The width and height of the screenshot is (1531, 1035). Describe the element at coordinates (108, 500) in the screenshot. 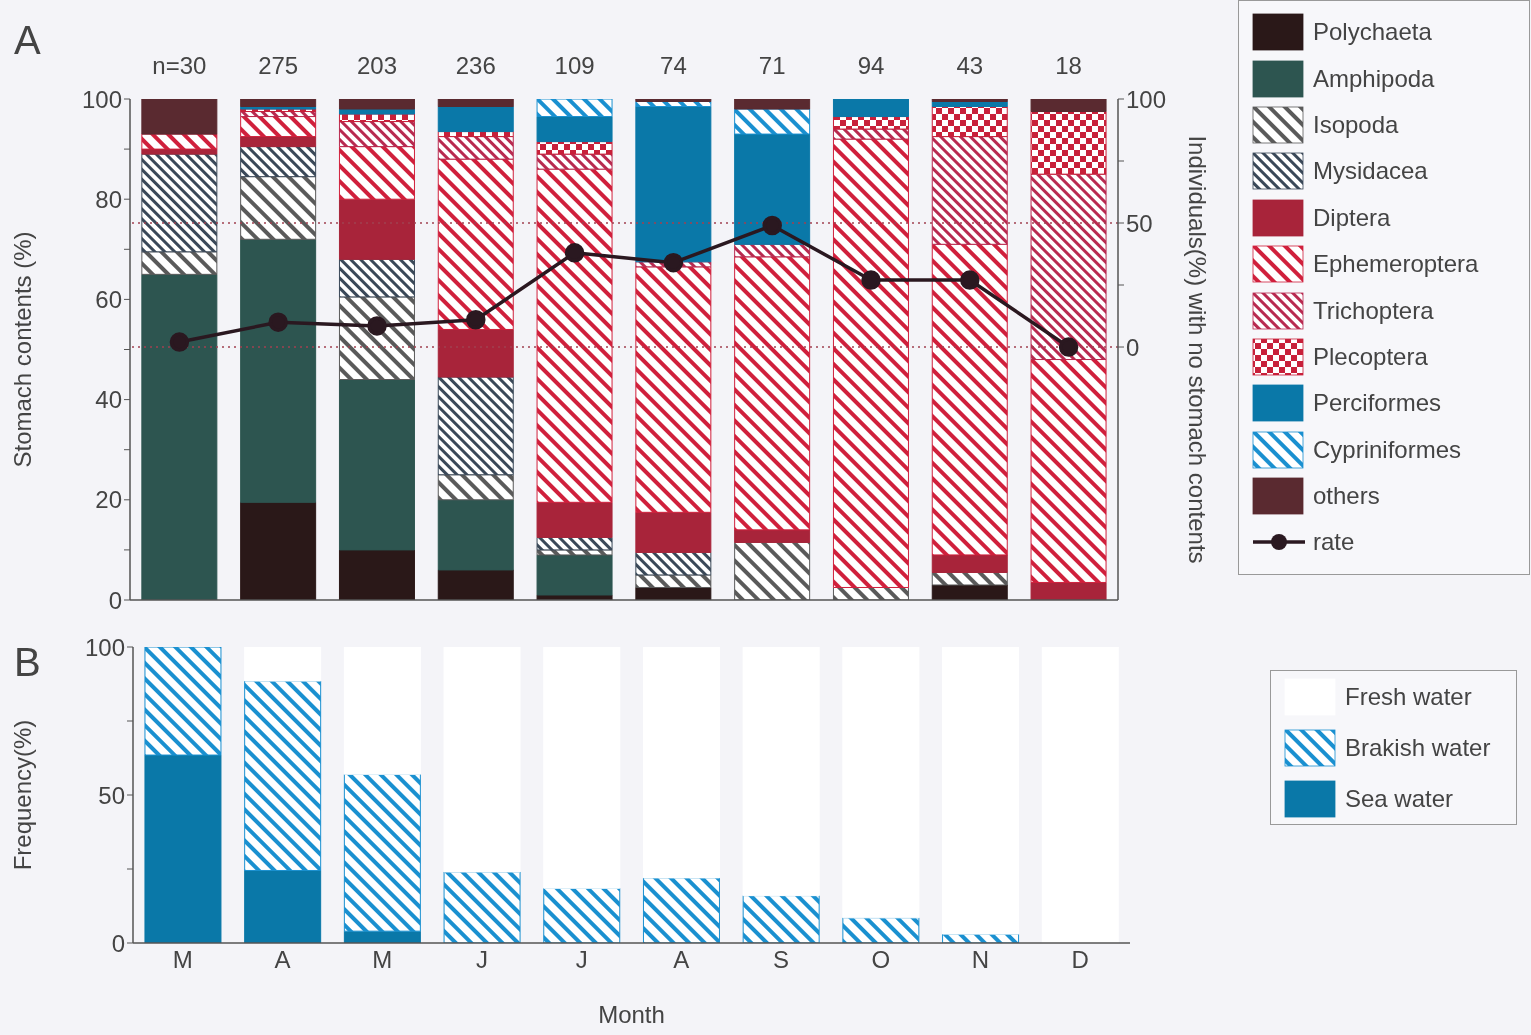

I see `y-tick-label: 20` at that location.